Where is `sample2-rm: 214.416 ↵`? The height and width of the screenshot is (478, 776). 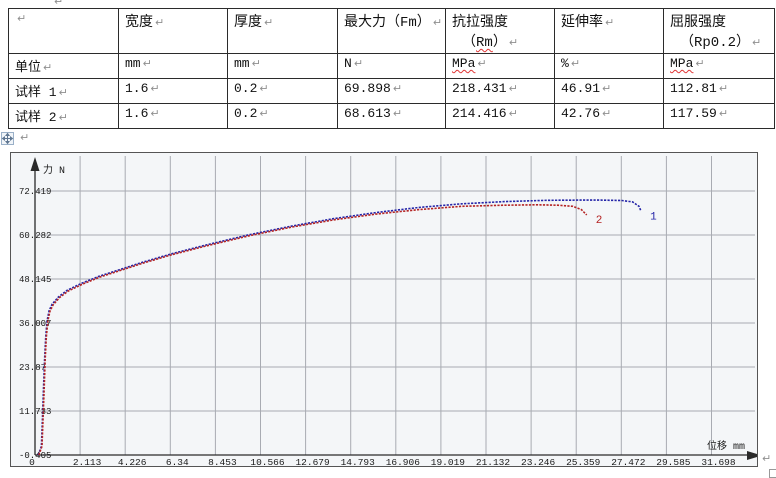
sample2-rm: 214.416 ↵ is located at coordinates (500, 116).